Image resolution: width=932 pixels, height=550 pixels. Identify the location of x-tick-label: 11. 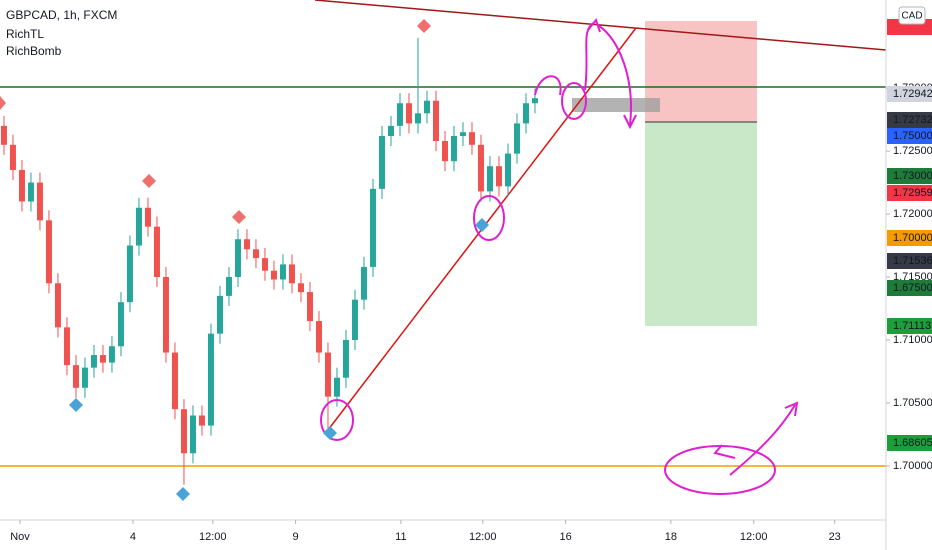
(400, 537).